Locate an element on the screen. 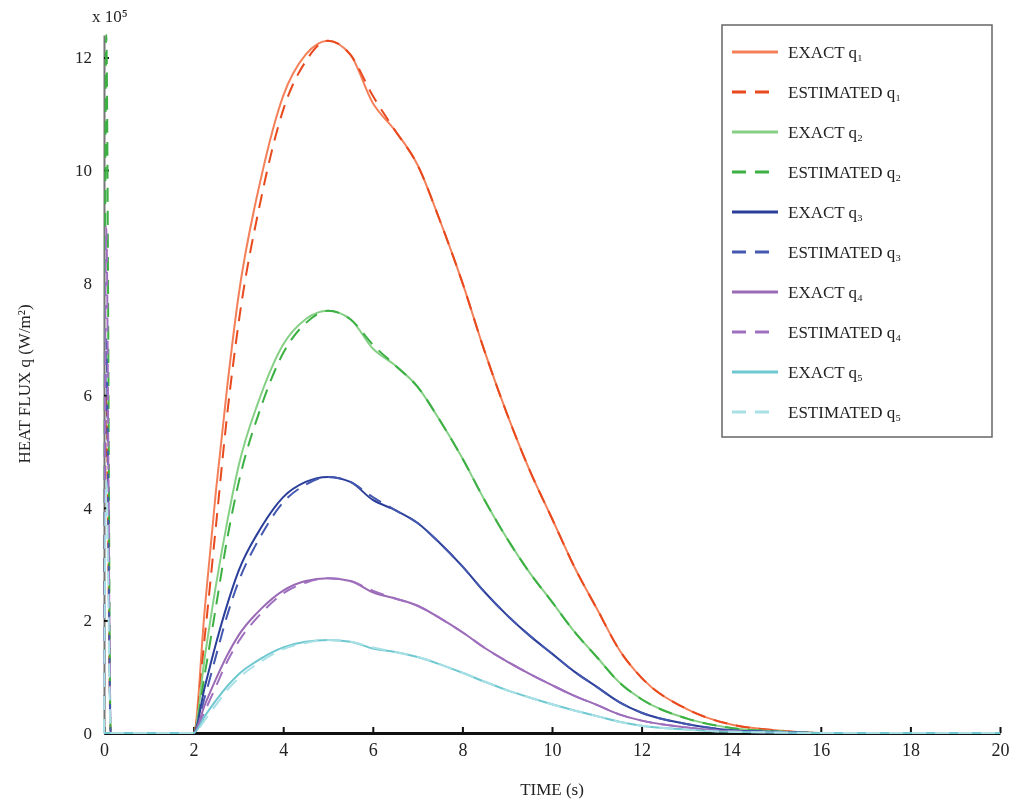 This screenshot has width=1023, height=806. legend-label: ESTIMATED q₁ is located at coordinates (845, 92).